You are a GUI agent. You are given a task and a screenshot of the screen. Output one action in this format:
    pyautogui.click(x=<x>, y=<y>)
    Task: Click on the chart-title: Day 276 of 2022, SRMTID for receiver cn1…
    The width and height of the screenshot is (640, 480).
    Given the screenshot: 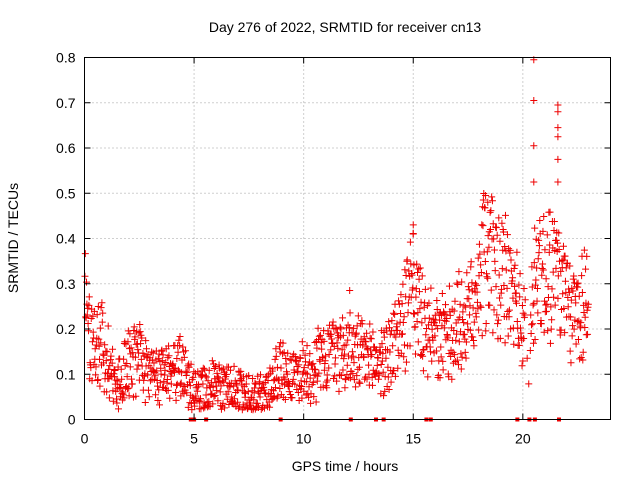 What is the action you would take?
    pyautogui.click(x=345, y=27)
    